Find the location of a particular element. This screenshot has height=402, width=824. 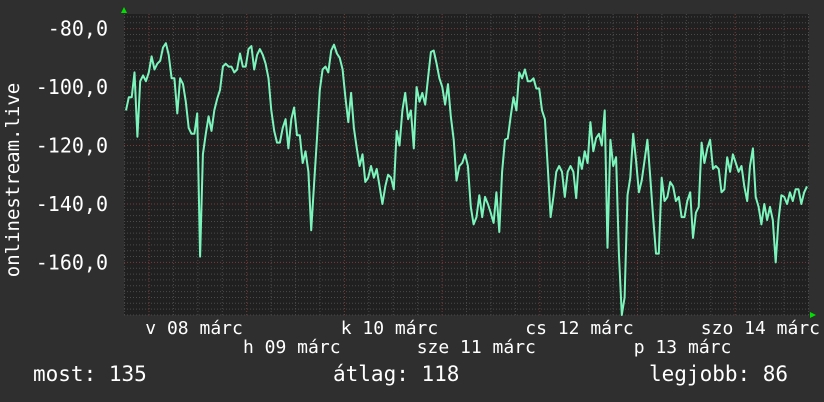

y-tick-label: -160,0 is located at coordinates (72, 262).